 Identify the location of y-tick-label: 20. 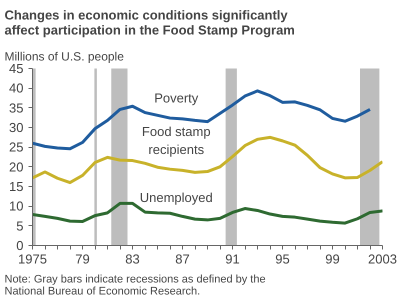
(16, 166).